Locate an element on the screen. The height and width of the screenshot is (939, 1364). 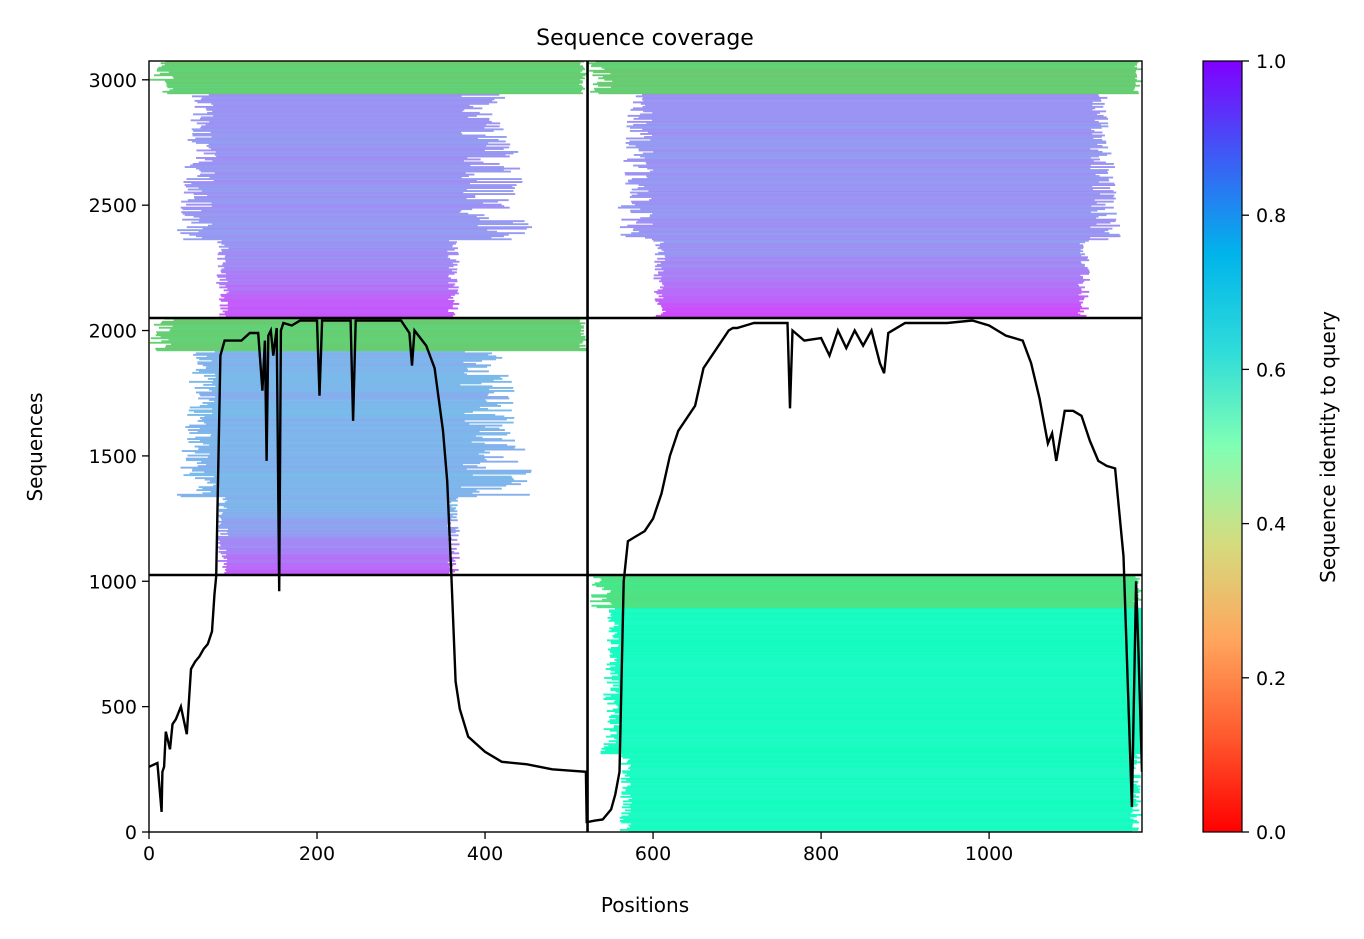
colorbar-tick-label: 0.6 is located at coordinates (1271, 370).